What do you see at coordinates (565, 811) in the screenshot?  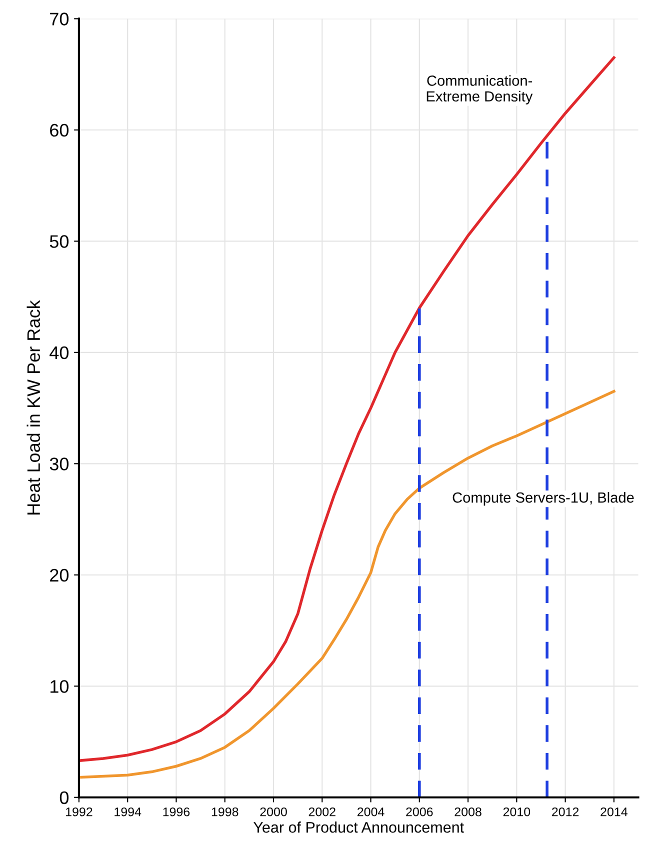 I see `x-tick-label: 2012` at bounding box center [565, 811].